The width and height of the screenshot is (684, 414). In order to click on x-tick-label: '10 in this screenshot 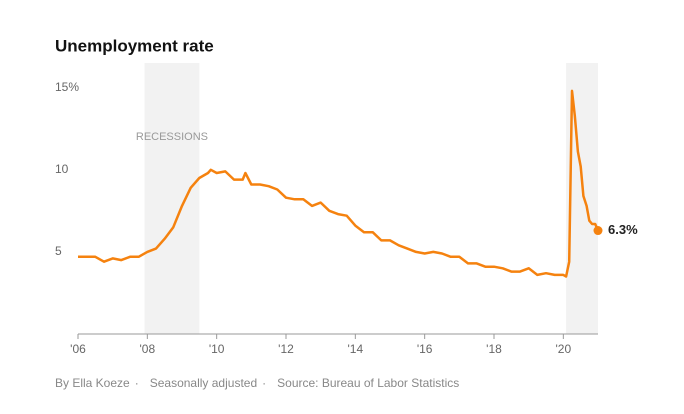, I will do `click(217, 349)`.